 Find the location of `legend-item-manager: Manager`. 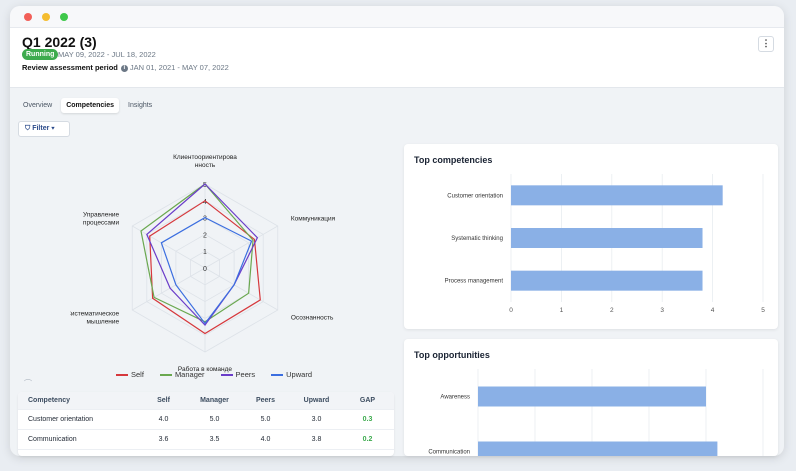

legend-item-manager: Manager is located at coordinates (182, 374).